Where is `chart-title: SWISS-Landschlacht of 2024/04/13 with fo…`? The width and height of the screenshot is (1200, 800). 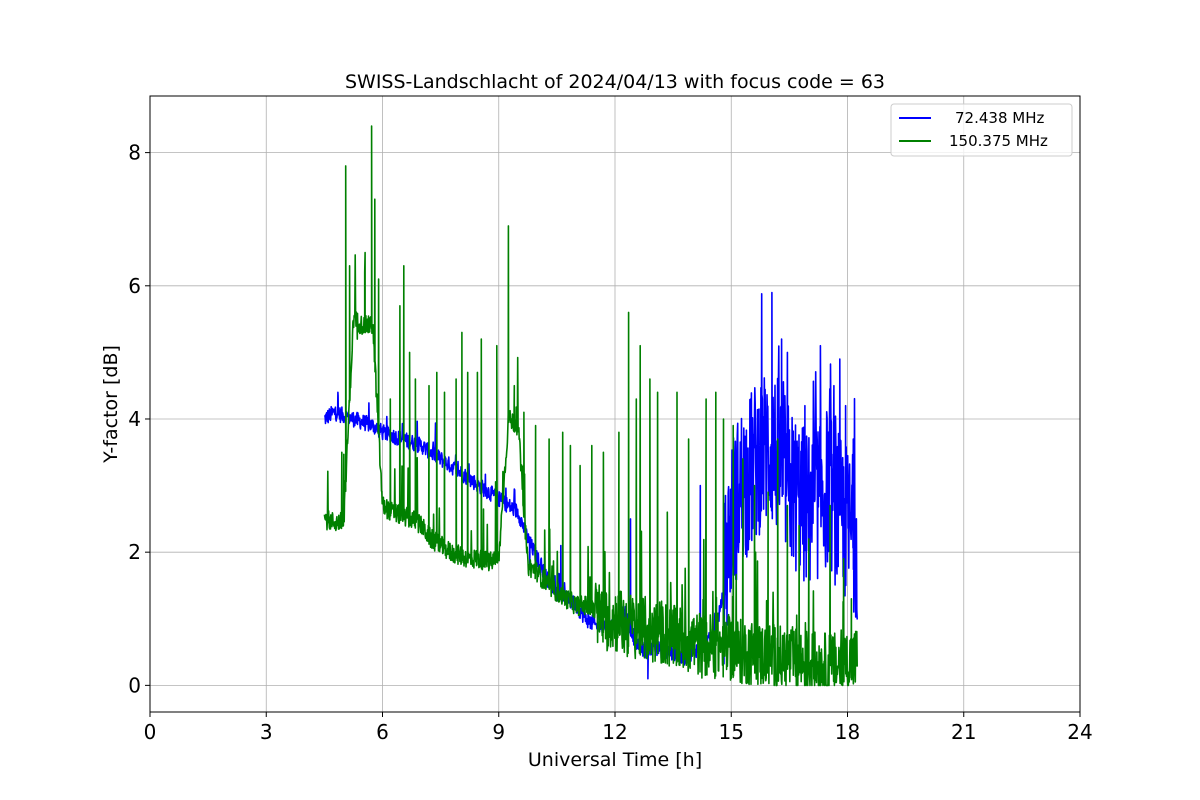
chart-title: SWISS-Landschlacht of 2024/04/13 with fo… is located at coordinates (615, 82).